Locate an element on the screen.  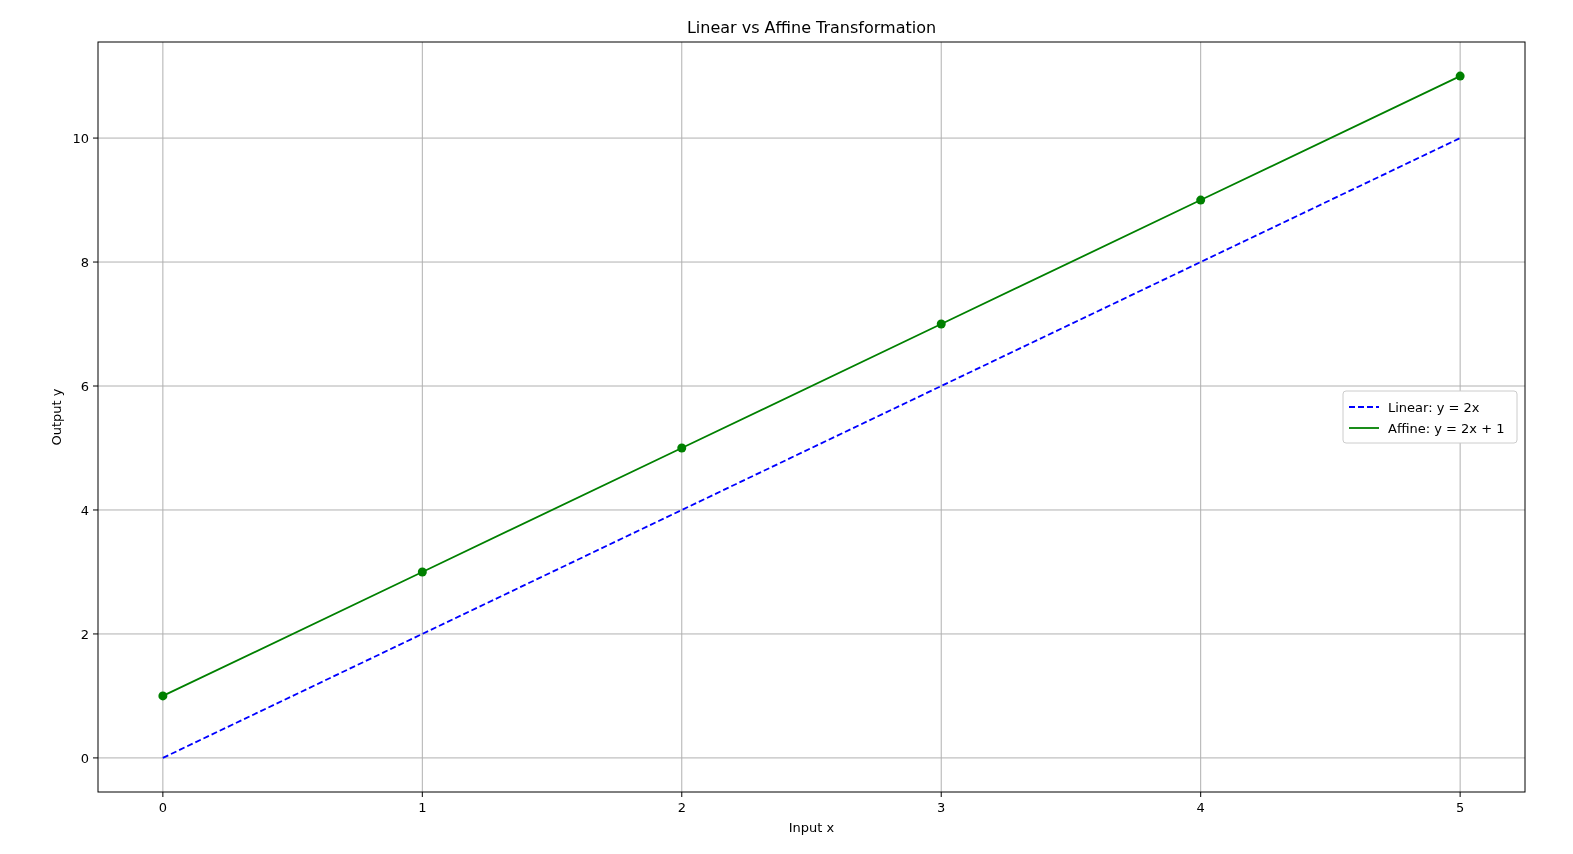
y-tick-label: 4 is located at coordinates (84, 510).